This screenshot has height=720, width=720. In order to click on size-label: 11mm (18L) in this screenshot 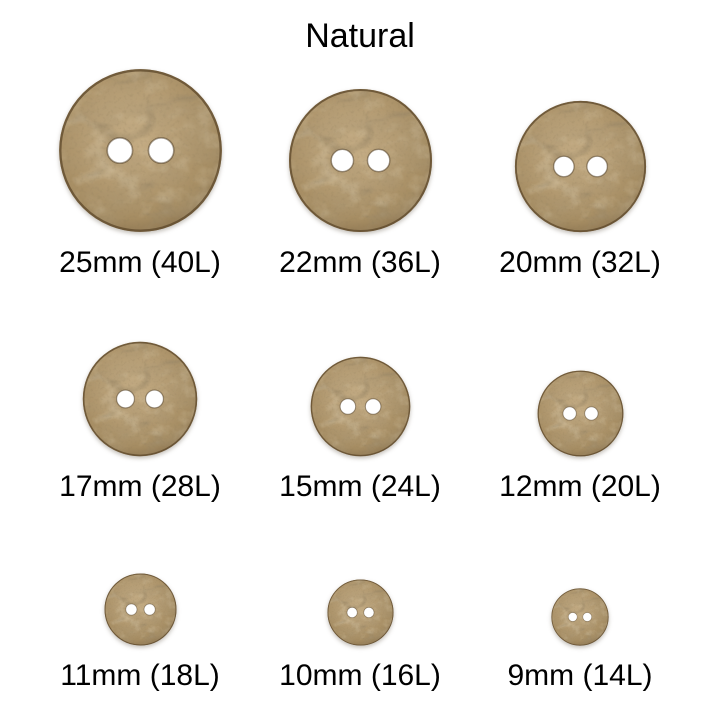, I will do `click(140, 675)`.